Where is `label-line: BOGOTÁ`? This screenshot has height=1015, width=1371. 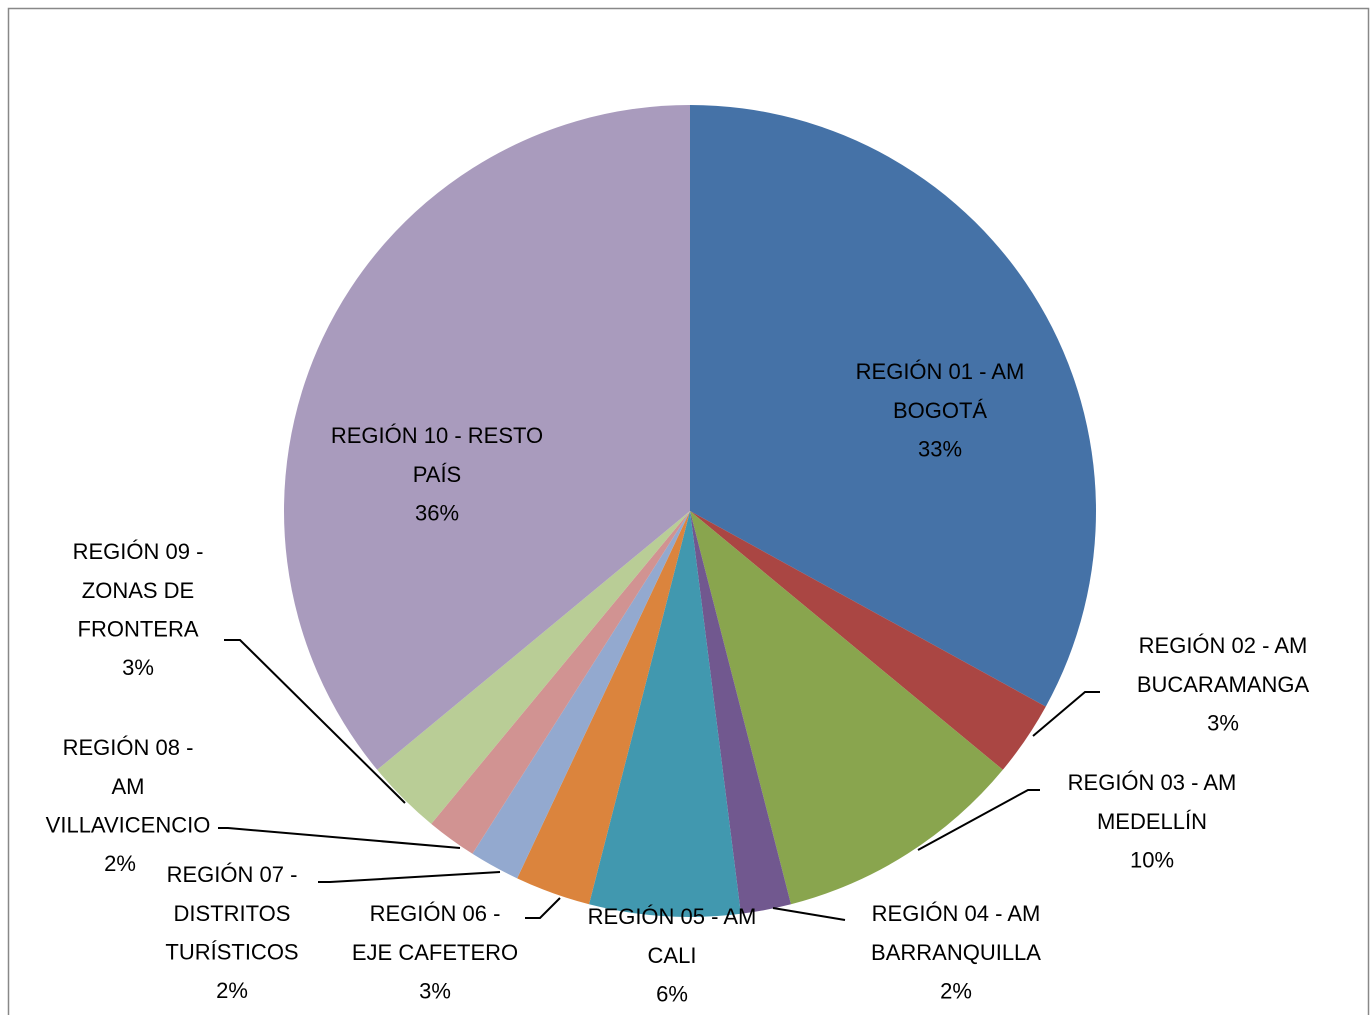
label-line: BOGOTÁ is located at coordinates (940, 410).